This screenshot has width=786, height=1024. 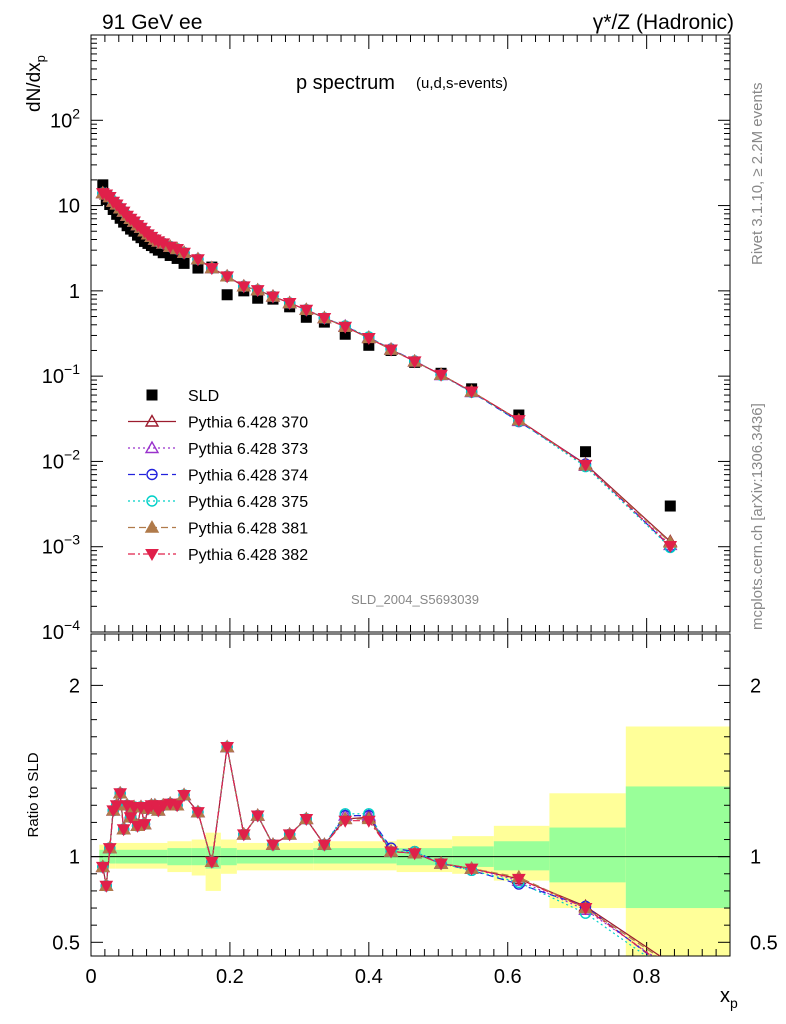 I want to click on main-y-tick-label: 10⁻¹, so click(x=61, y=374).